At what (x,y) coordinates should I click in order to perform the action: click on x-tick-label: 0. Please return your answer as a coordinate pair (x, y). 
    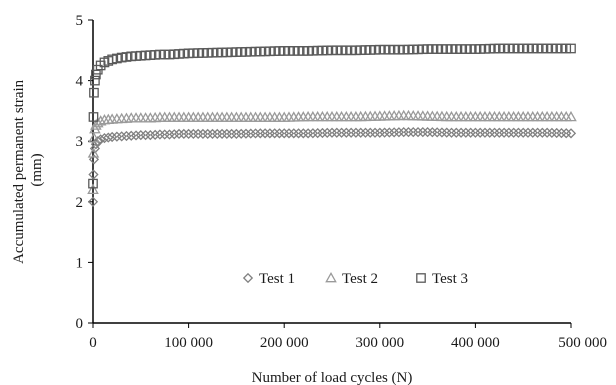
    Looking at the image, I should click on (93, 343).